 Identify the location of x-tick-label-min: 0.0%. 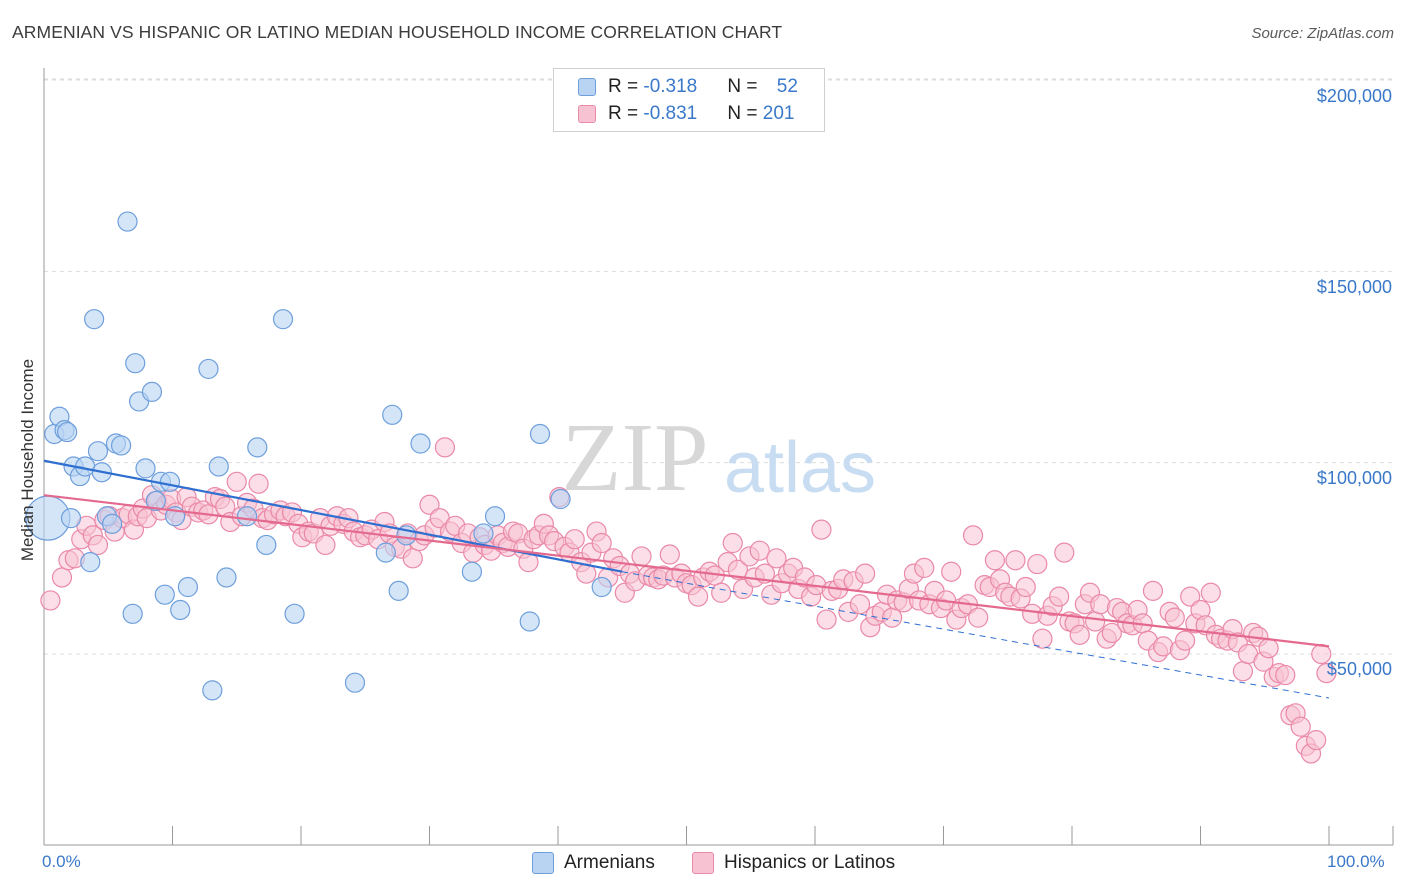
(61, 861).